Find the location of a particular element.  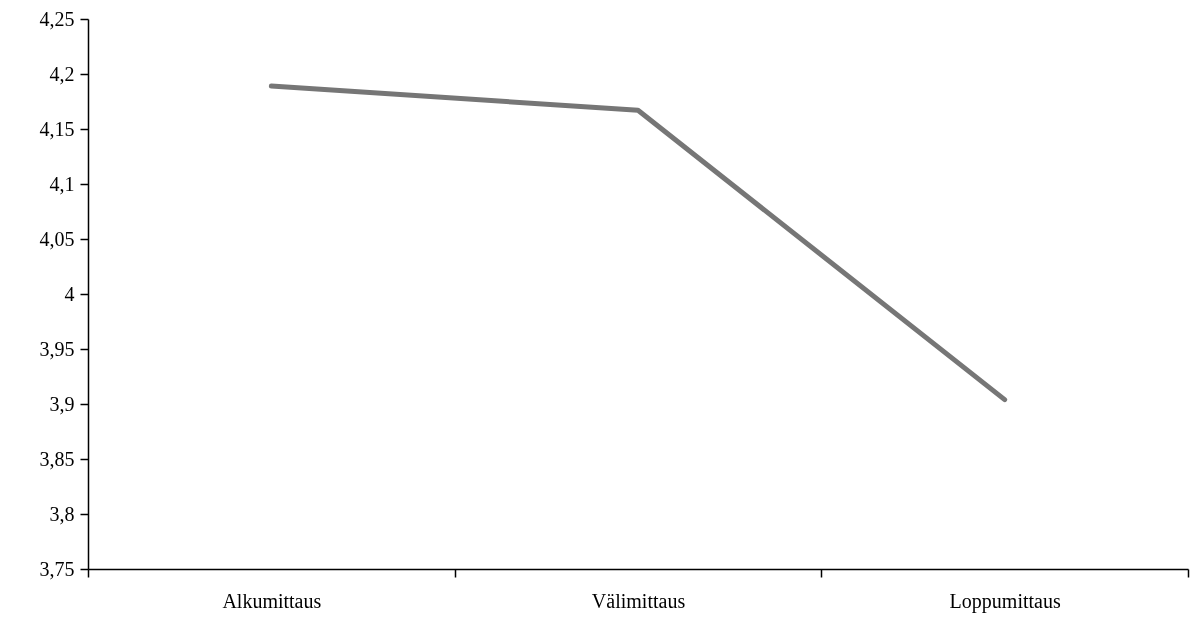

x-tick-label: Alkumittaus is located at coordinates (272, 600).